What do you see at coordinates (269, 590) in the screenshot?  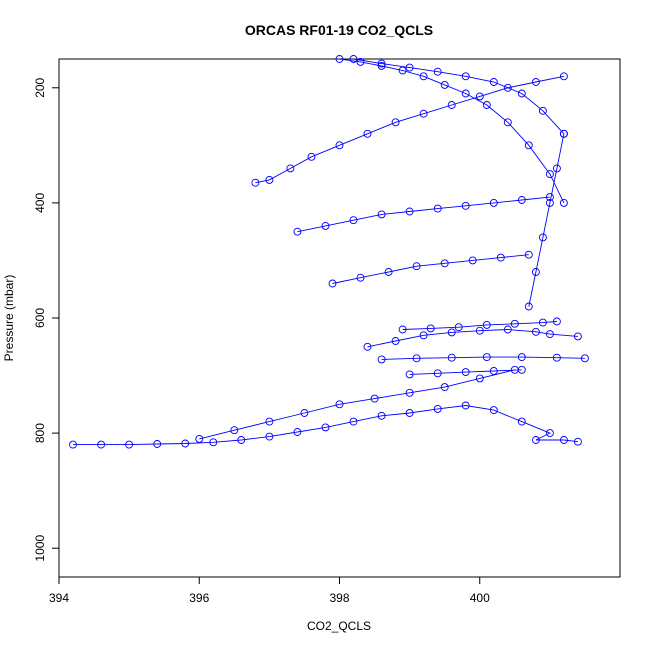 I see `x-axis: 394 396 398 400` at bounding box center [269, 590].